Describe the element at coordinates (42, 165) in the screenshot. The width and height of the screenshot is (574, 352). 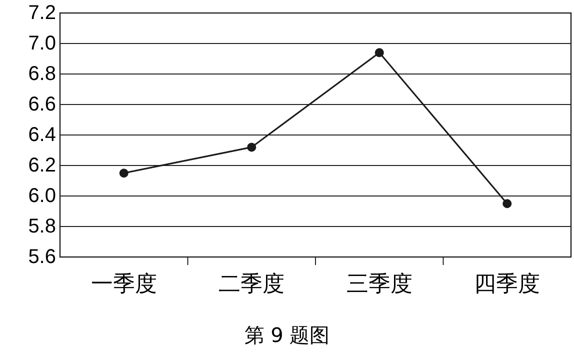
I see `y-tick-label: 6.2` at that location.